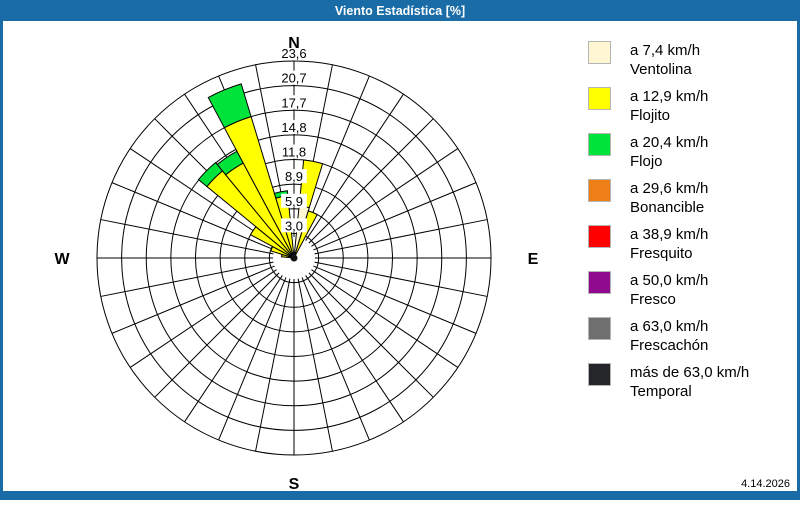 The height and width of the screenshot is (505, 800). Describe the element at coordinates (688, 152) in the screenshot. I see `legend-item: a 20,4 km/h Flojo` at that location.